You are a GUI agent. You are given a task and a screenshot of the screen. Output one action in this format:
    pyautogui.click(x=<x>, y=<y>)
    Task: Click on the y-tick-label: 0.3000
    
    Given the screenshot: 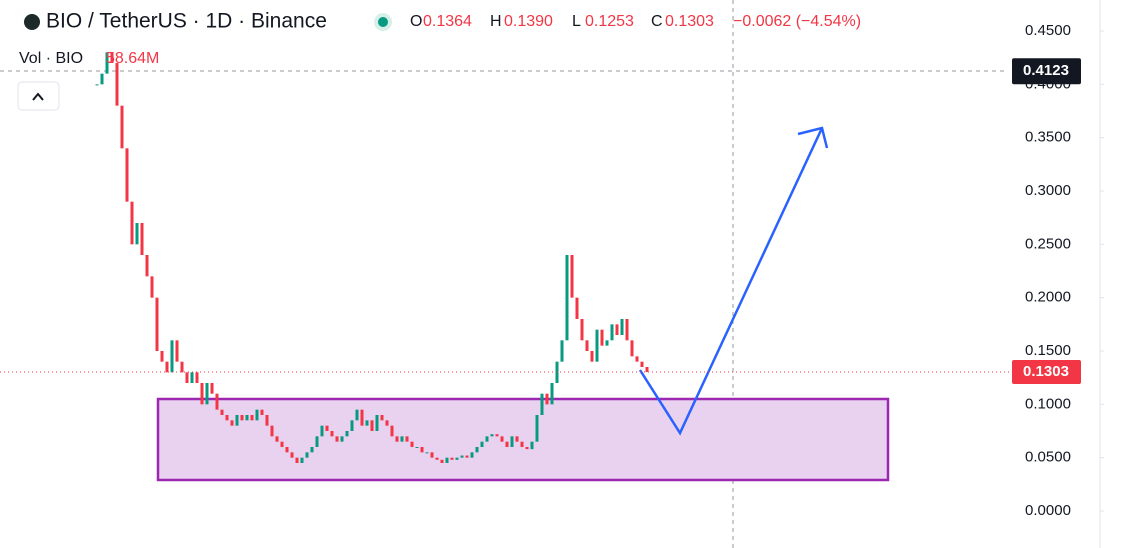 What is the action you would take?
    pyautogui.click(x=1048, y=190)
    